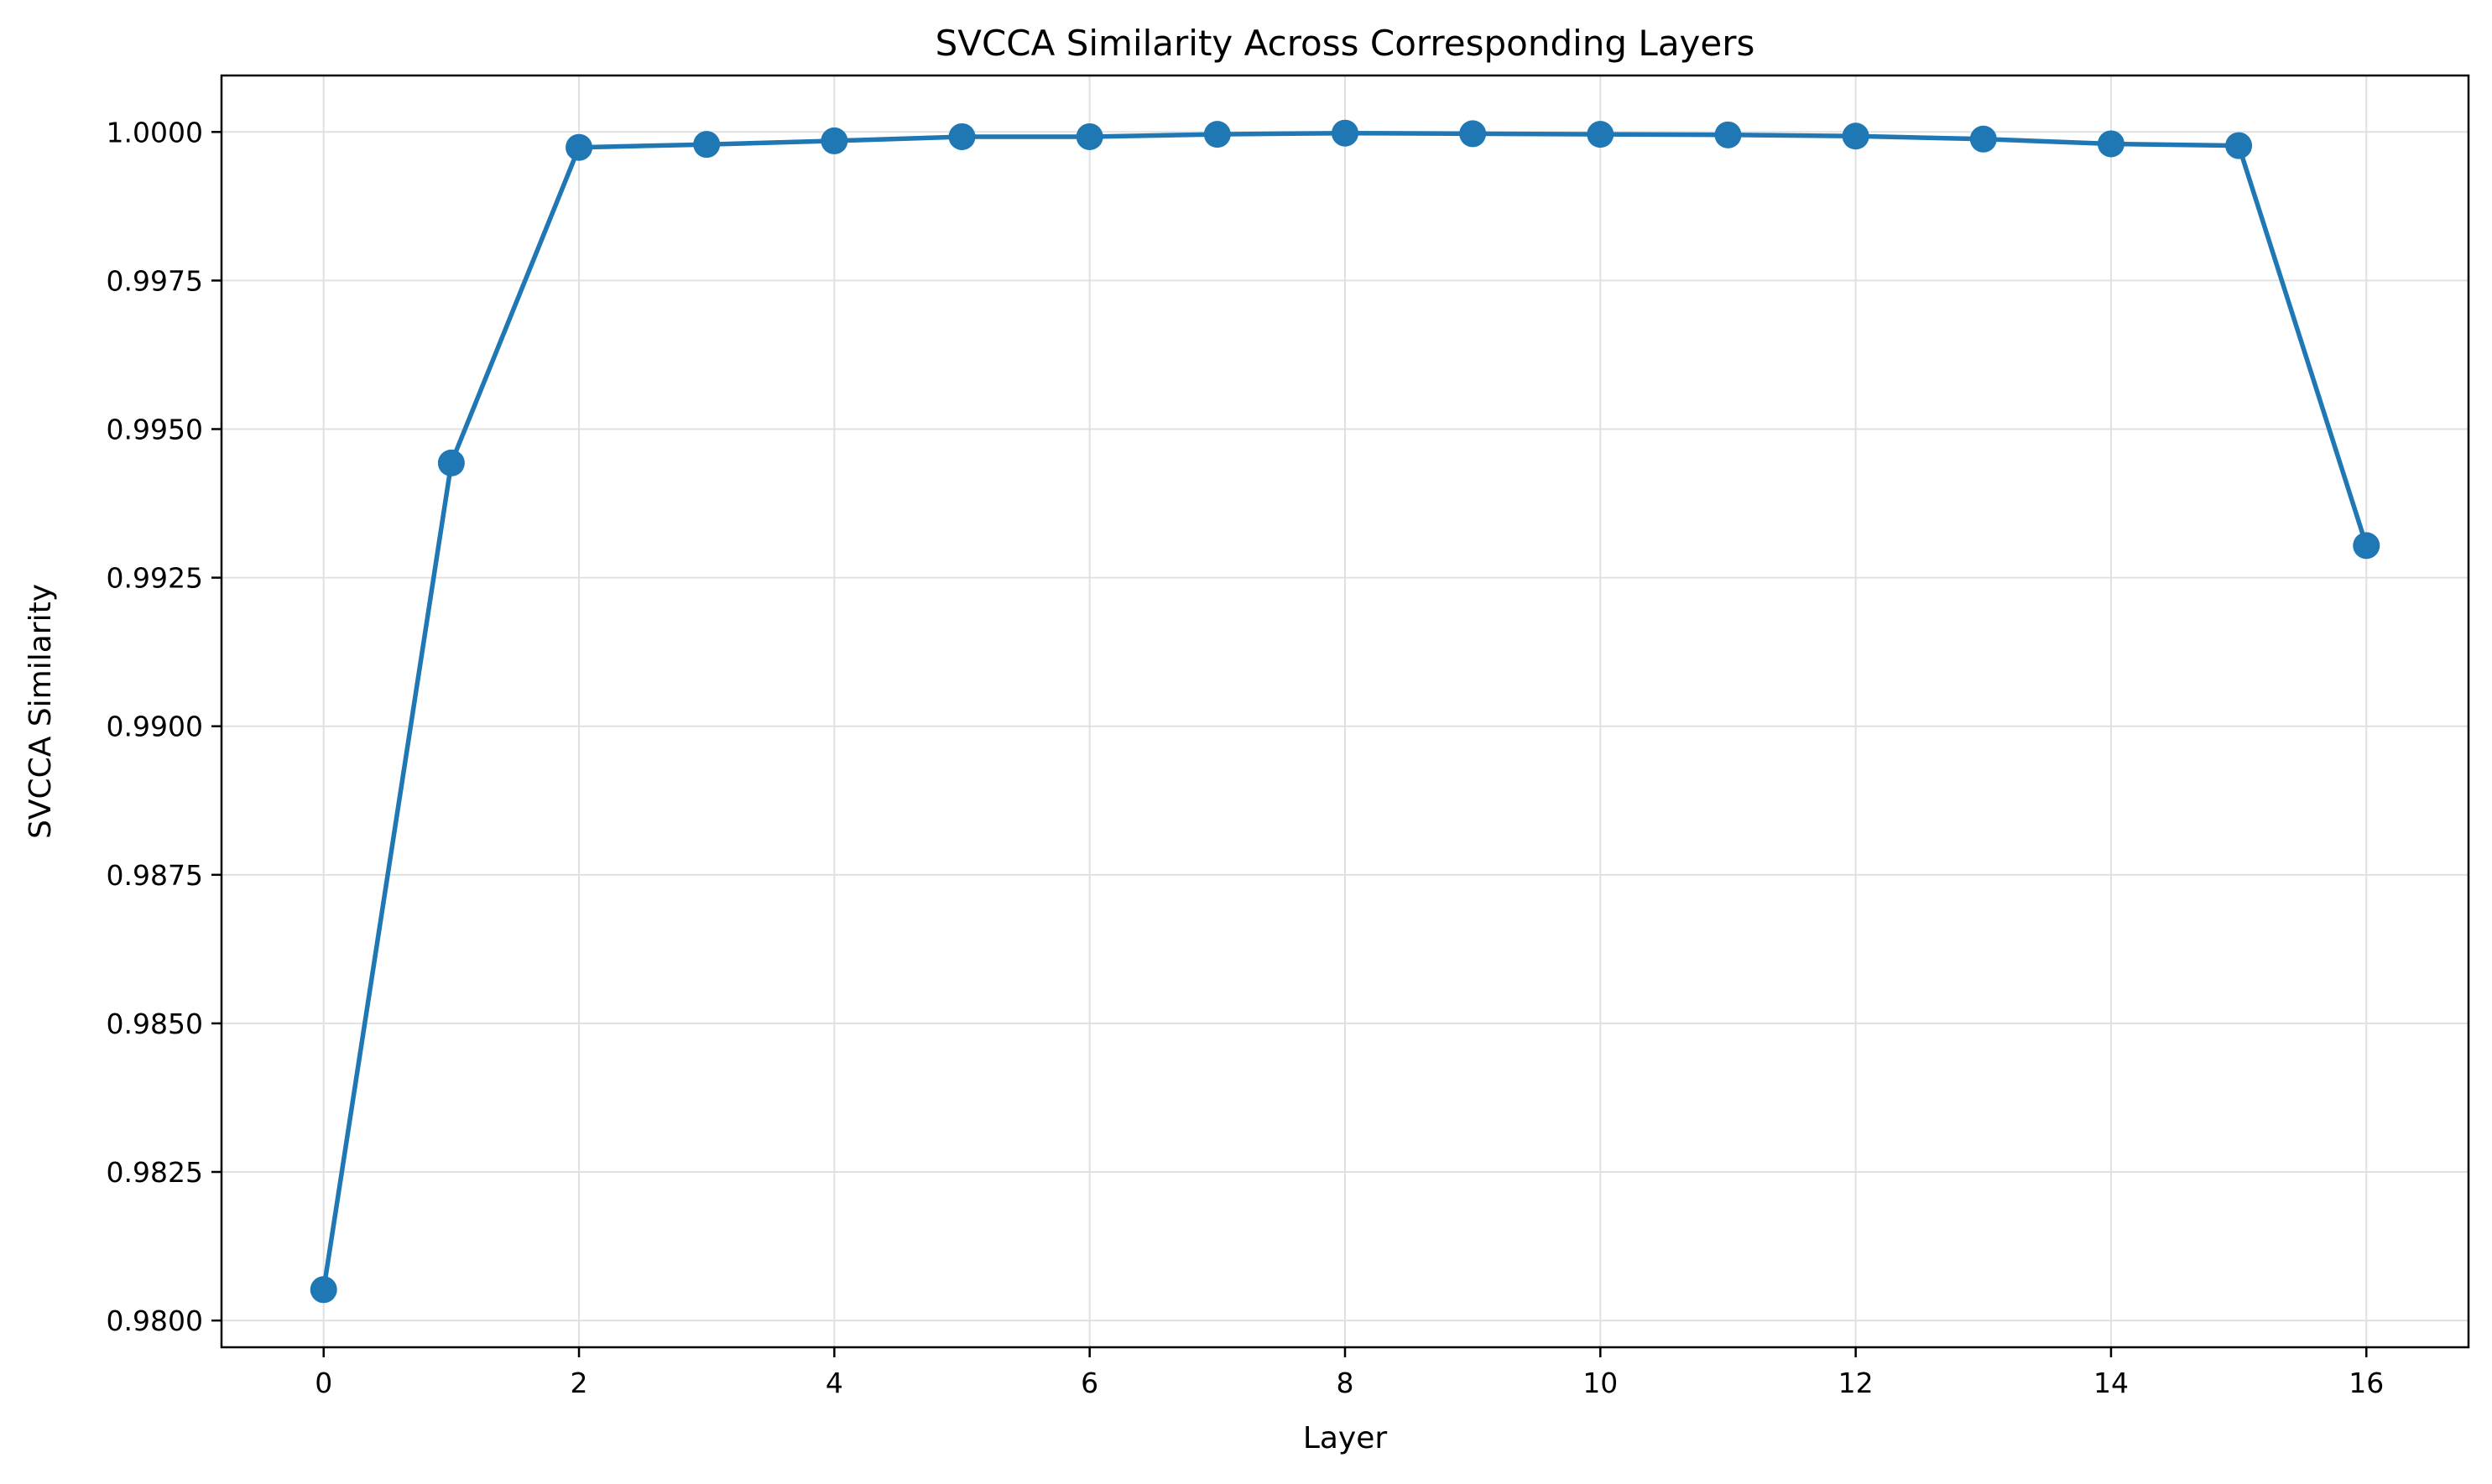 The width and height of the screenshot is (2492, 1484). I want to click on x-axis-ticks: 0 2 4 6 8 10 12 14 16, so click(1349, 1373).